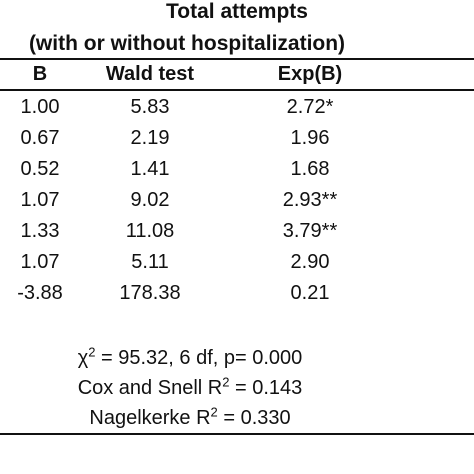 This screenshot has width=474, height=474. What do you see at coordinates (150, 293) in the screenshot?
I see `cell-wald: 178.38` at bounding box center [150, 293].